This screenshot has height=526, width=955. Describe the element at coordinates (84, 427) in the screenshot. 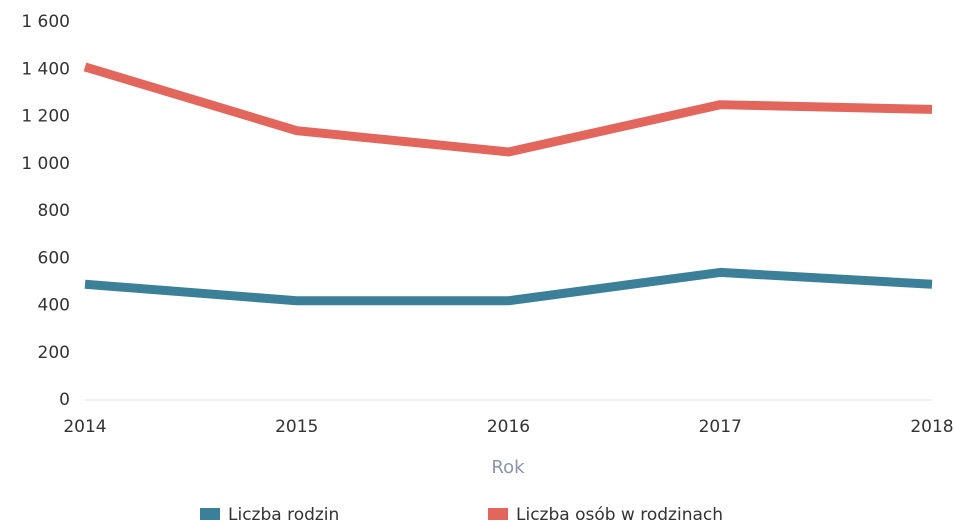

I see `x-tick-label: 2014` at that location.